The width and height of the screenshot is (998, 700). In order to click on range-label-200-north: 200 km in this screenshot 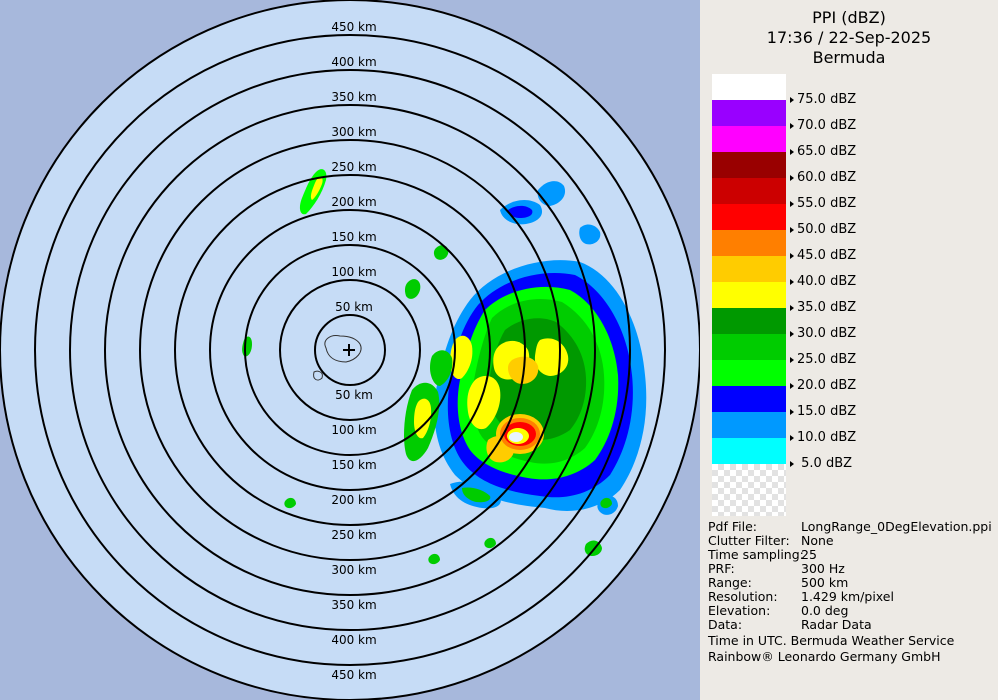, I will do `click(353, 202)`.